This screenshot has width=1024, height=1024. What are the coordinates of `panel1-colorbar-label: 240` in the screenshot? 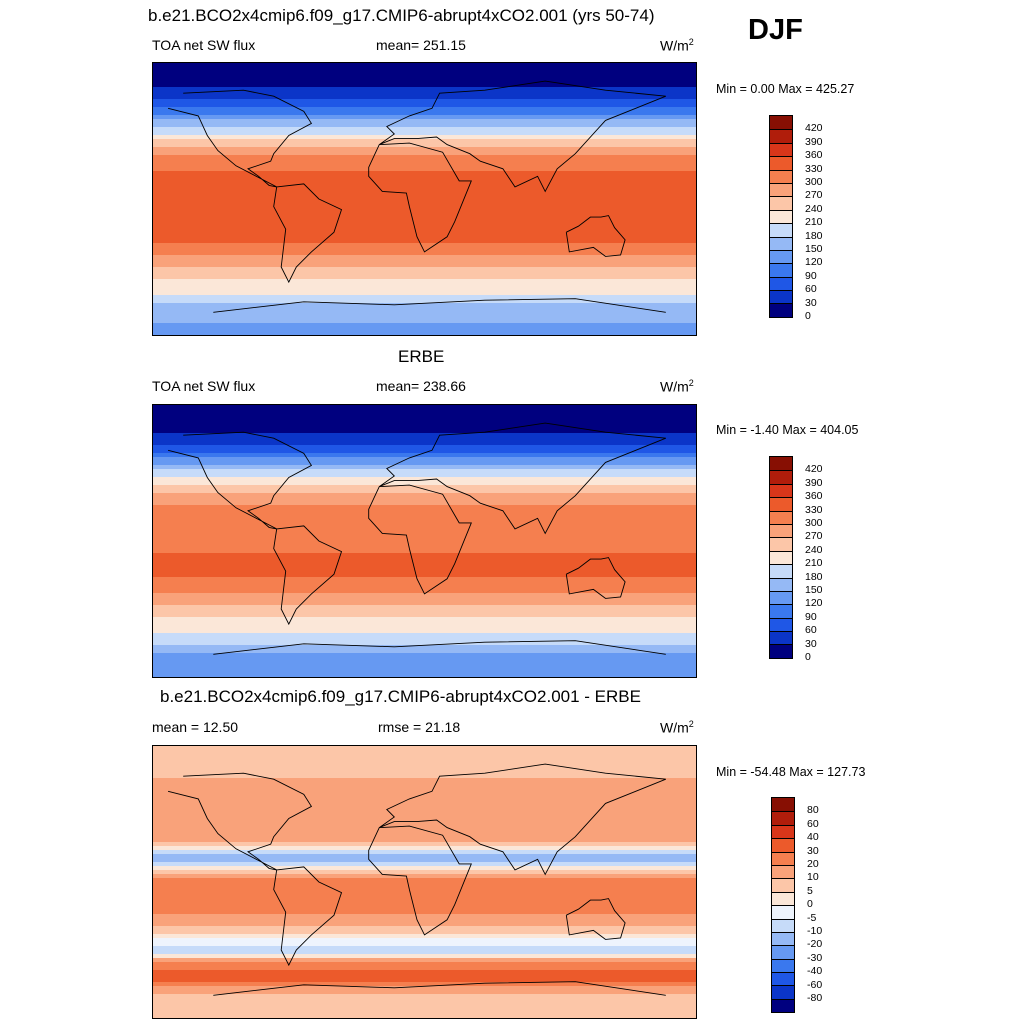 It's located at (814, 208).